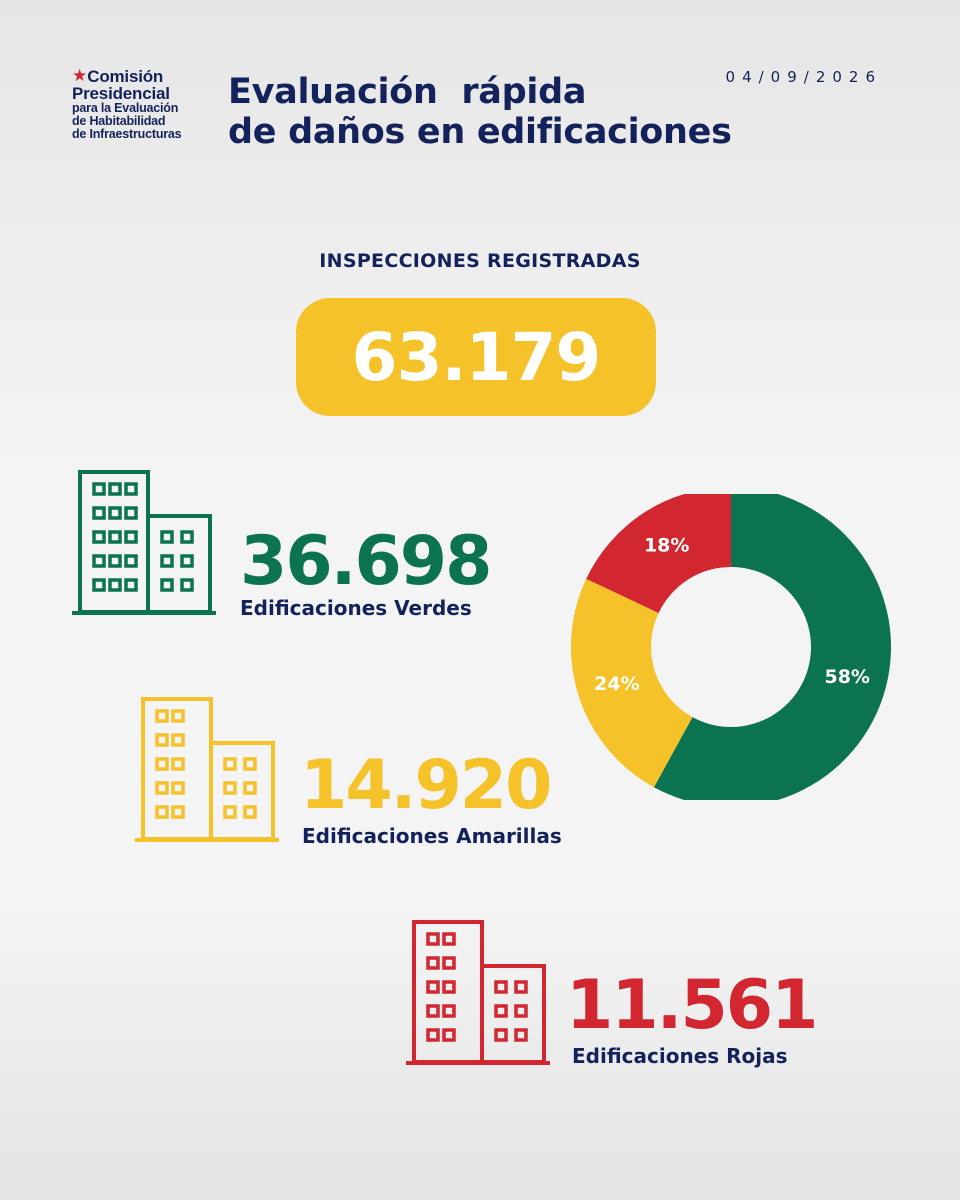 This screenshot has height=1200, width=960. I want to click on inspections-total-badge: 63.179, so click(476, 357).